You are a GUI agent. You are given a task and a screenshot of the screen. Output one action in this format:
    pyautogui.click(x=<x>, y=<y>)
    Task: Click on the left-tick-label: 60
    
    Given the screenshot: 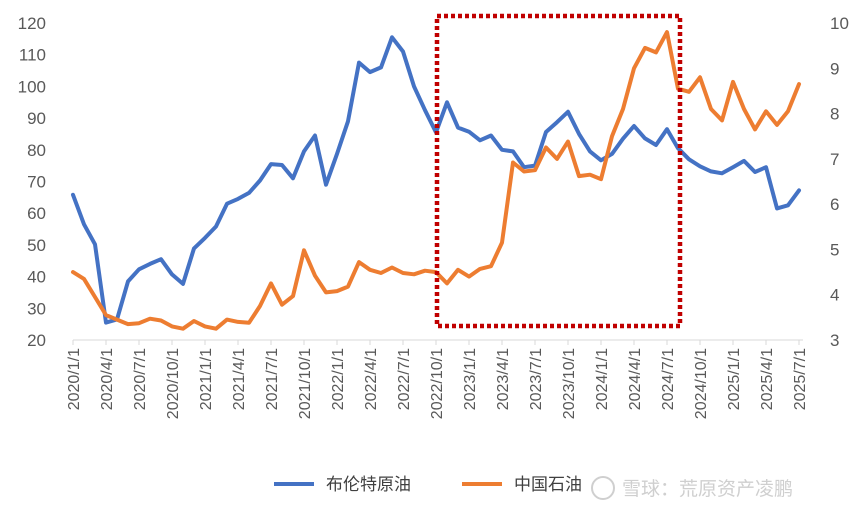 What is the action you would take?
    pyautogui.click(x=36, y=213)
    